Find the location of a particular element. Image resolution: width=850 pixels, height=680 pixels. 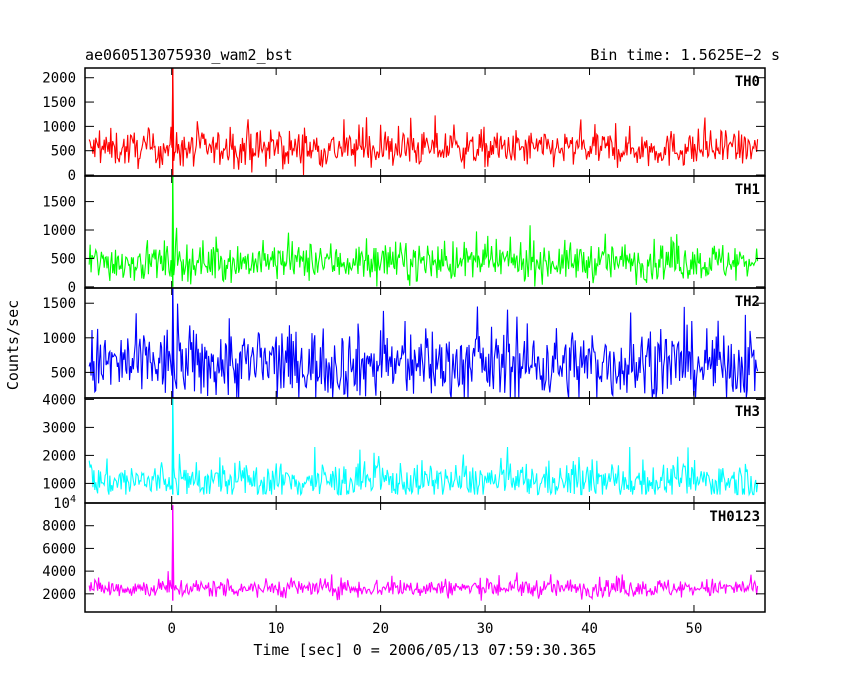

panel-label-th2: TH2 is located at coordinates (747, 302).